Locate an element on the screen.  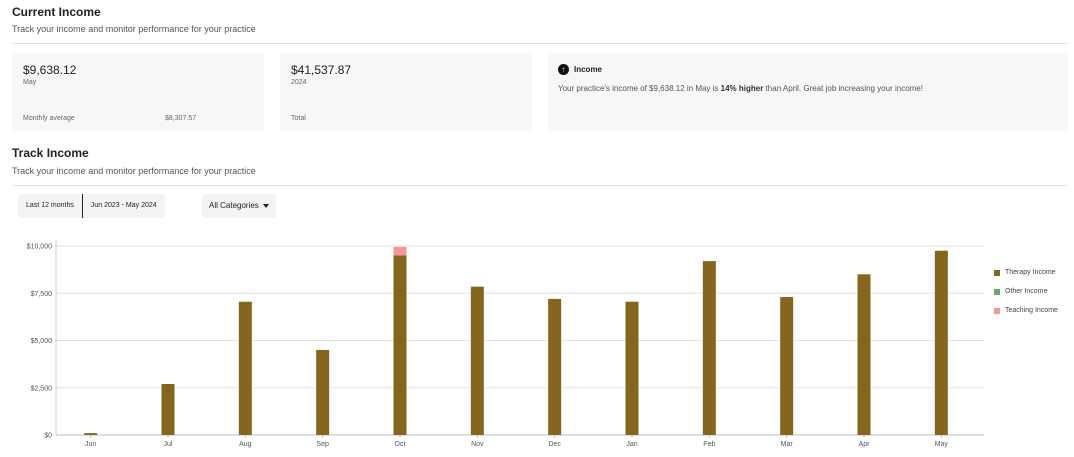
legend-item: Other Income is located at coordinates (1026, 291).